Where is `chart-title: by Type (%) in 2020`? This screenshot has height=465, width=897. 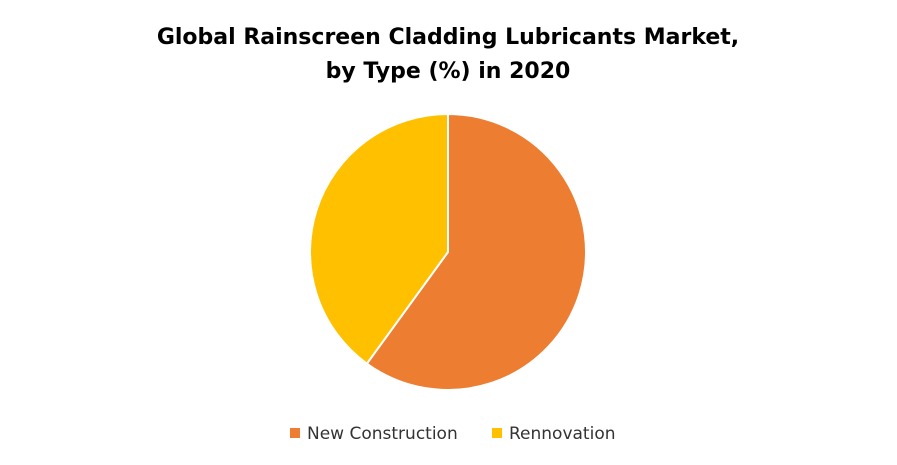
chart-title: by Type (%) in 2020 is located at coordinates (448, 71).